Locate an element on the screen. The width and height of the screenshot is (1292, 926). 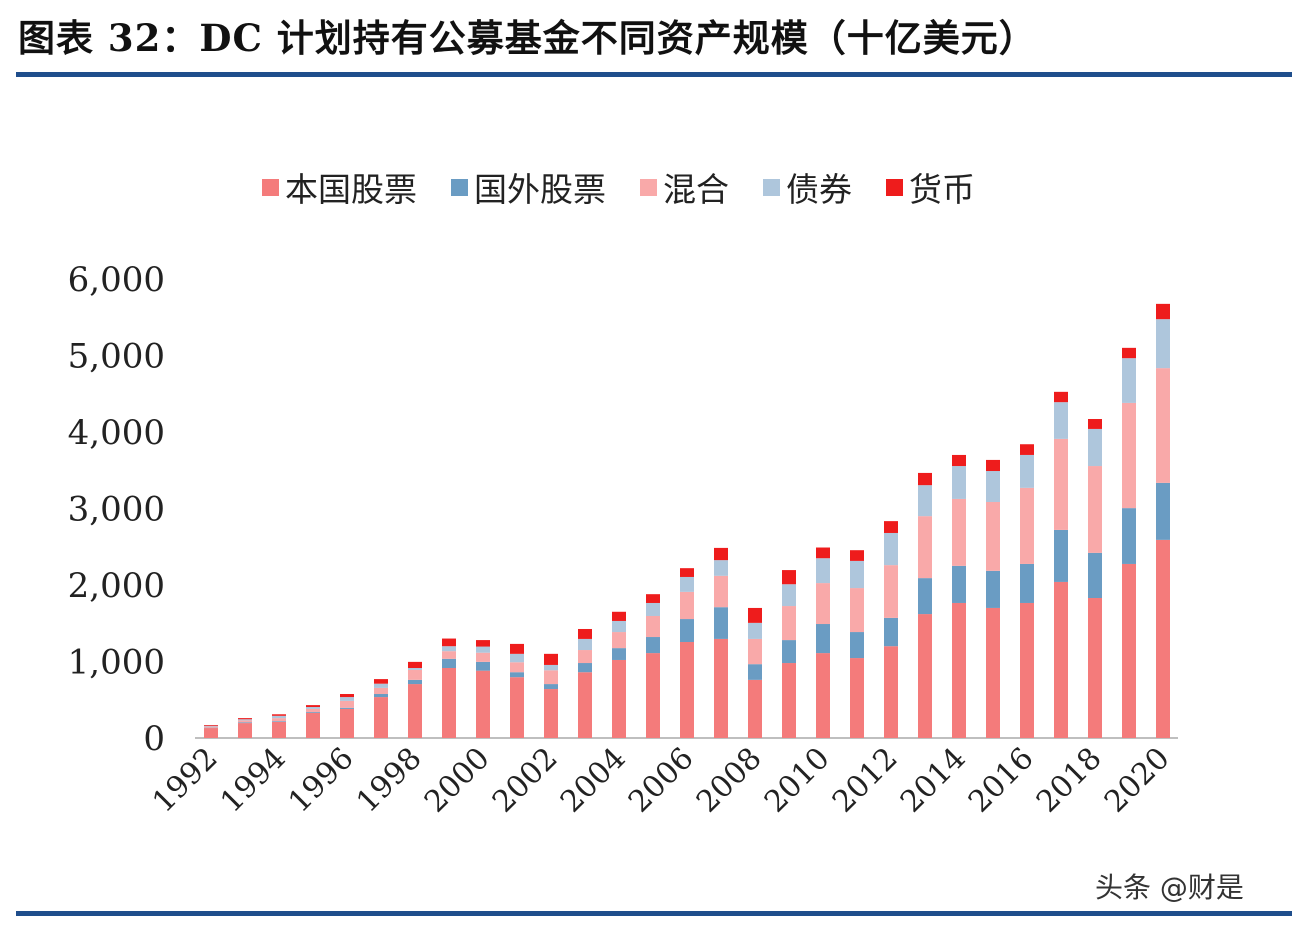
legend: 本国股票 国外股票 混合 债券 货币 is located at coordinates (618, 187).